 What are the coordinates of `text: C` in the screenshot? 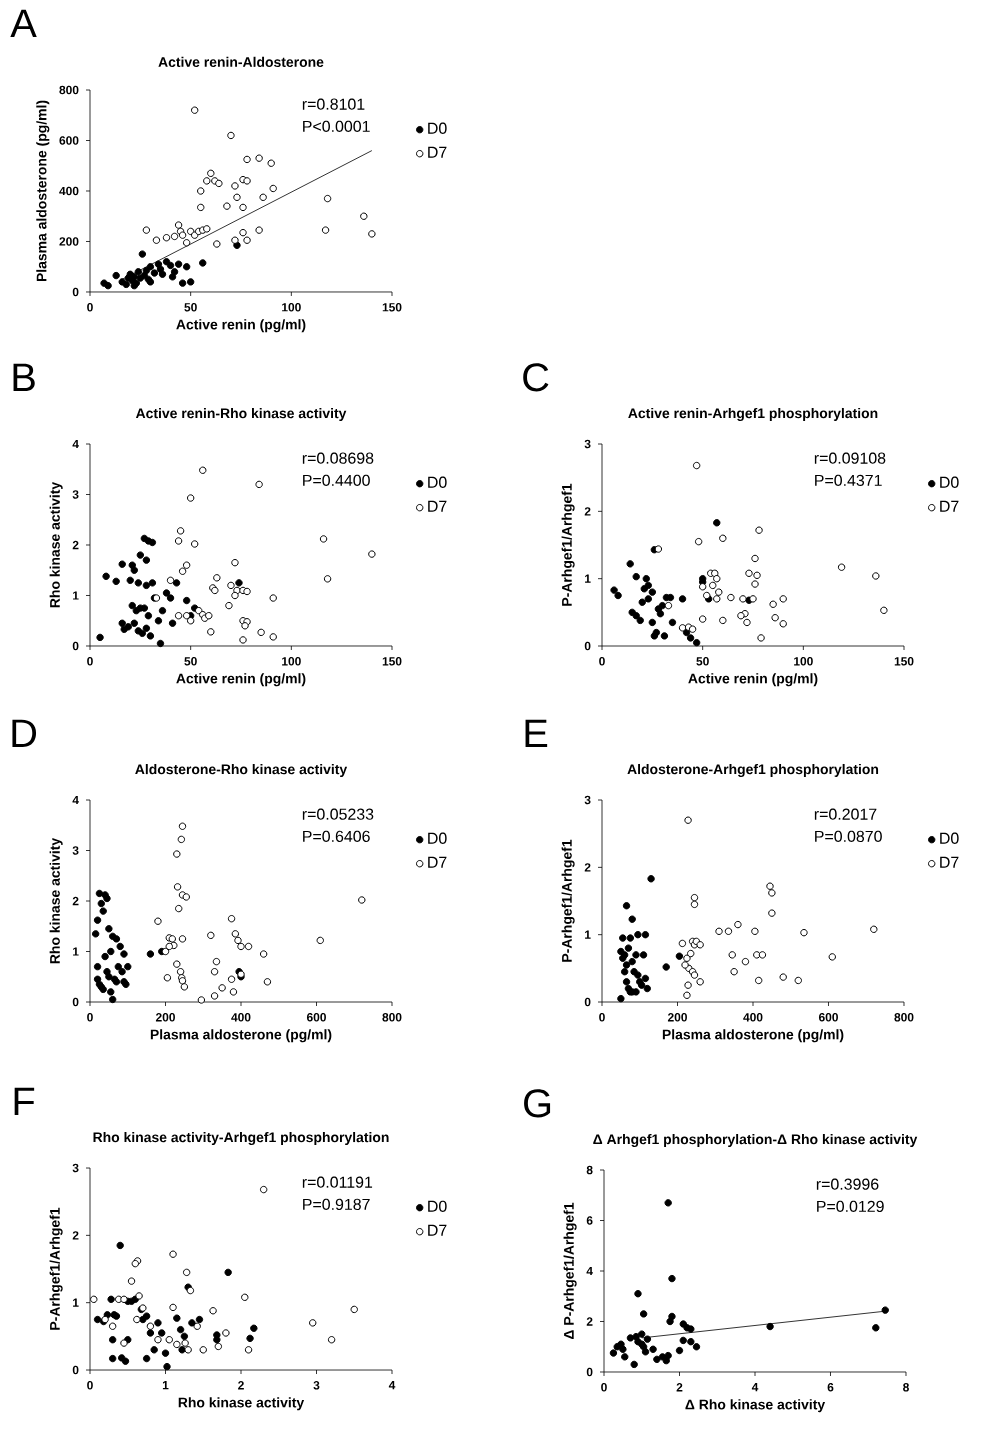 It's located at (536, 377).